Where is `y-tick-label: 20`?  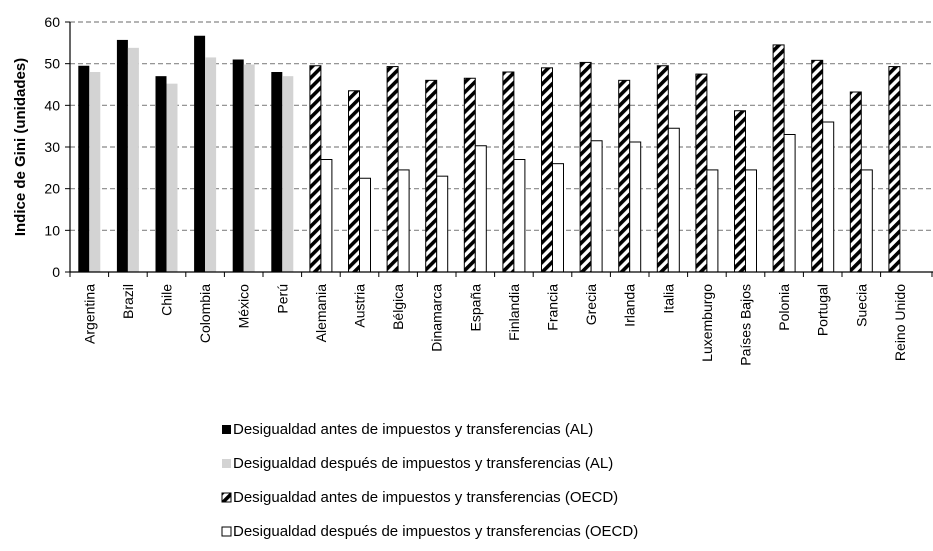
y-tick-label: 20 is located at coordinates (52, 189).